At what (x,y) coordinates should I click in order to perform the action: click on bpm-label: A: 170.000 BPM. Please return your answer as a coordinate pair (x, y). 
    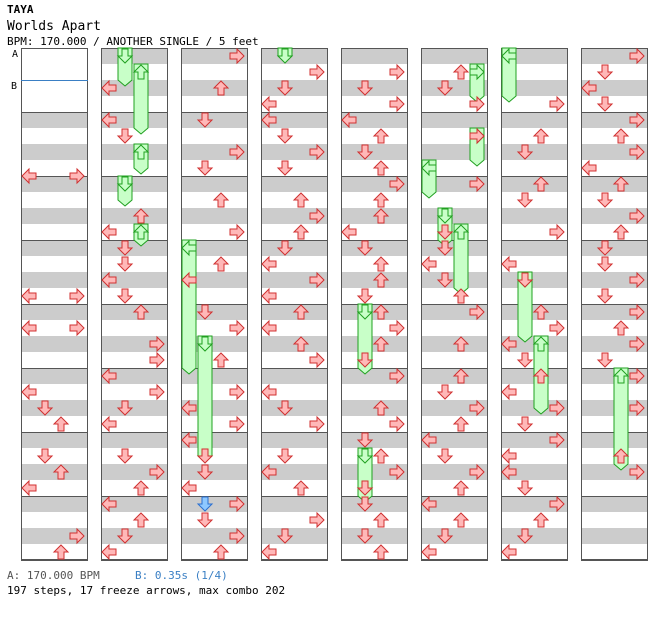
    Looking at the image, I should click on (53, 575).